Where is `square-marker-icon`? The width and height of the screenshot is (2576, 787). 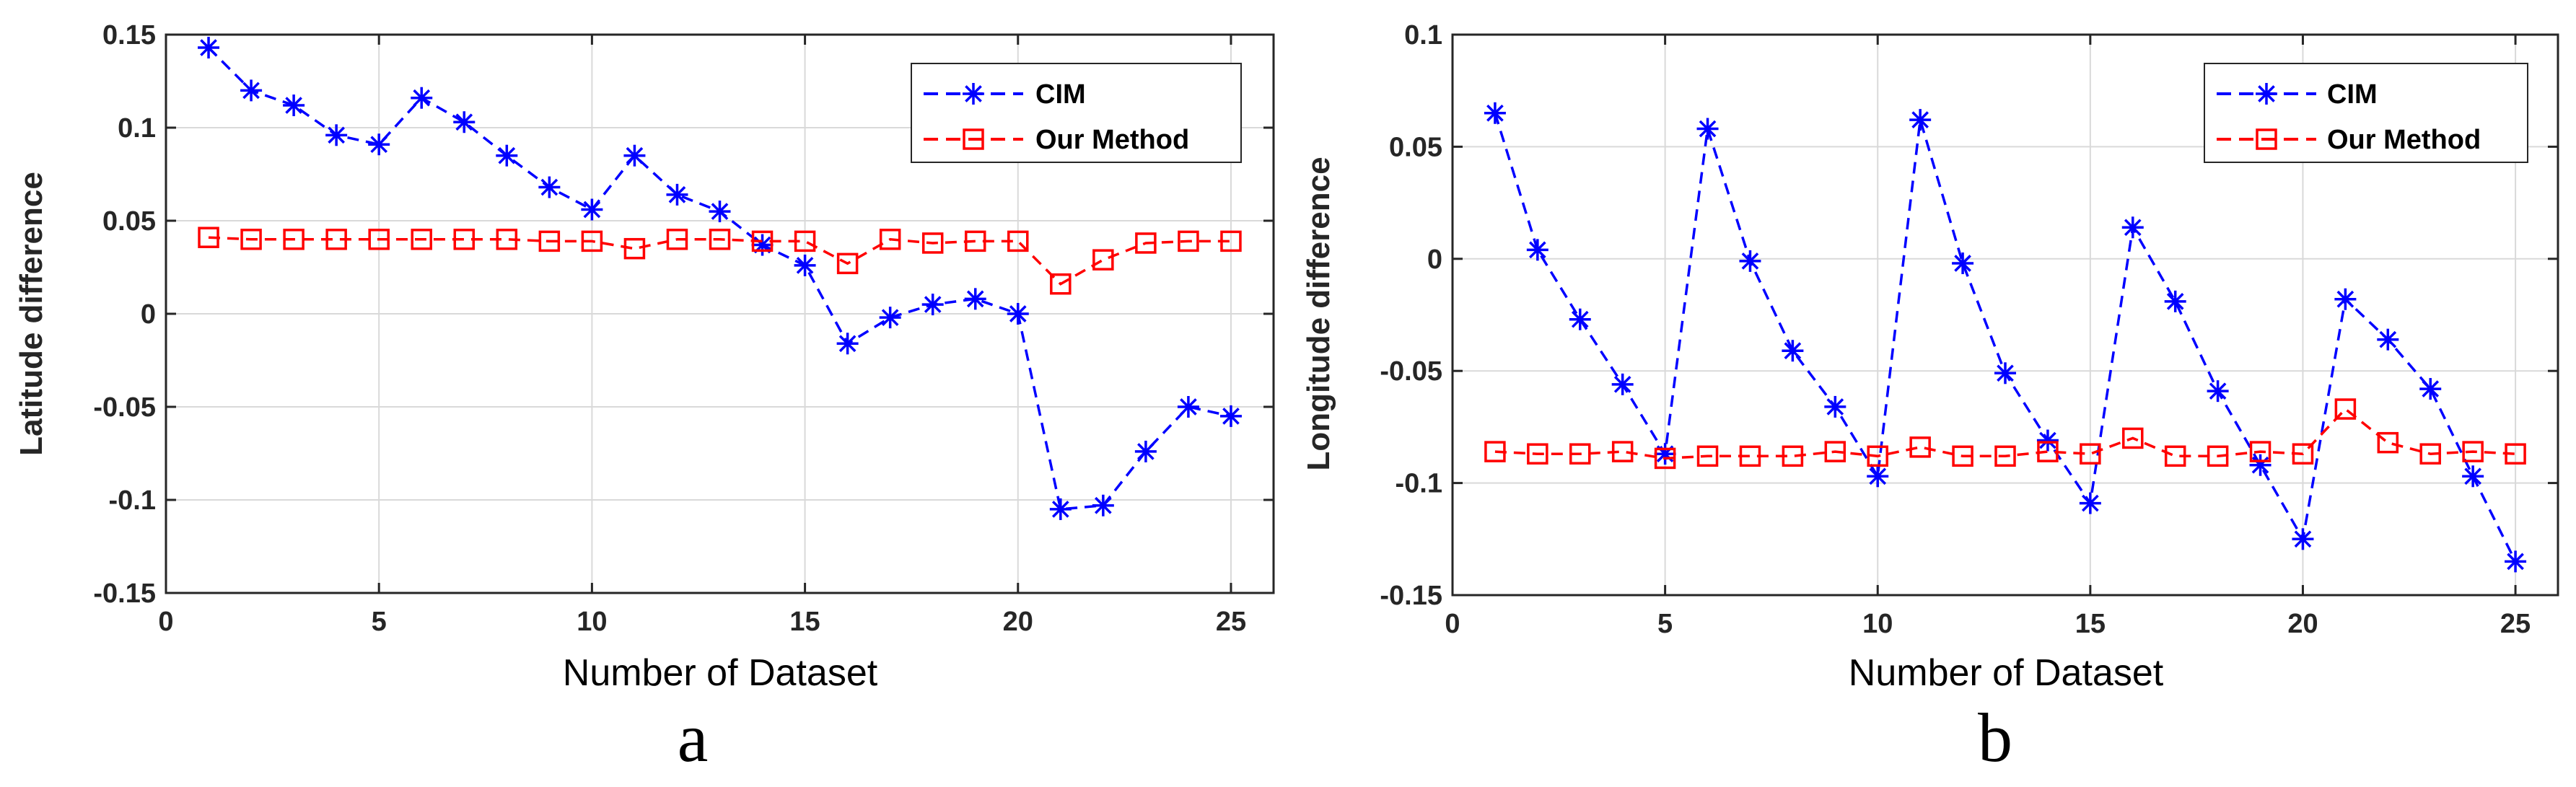 square-marker-icon is located at coordinates (973, 139).